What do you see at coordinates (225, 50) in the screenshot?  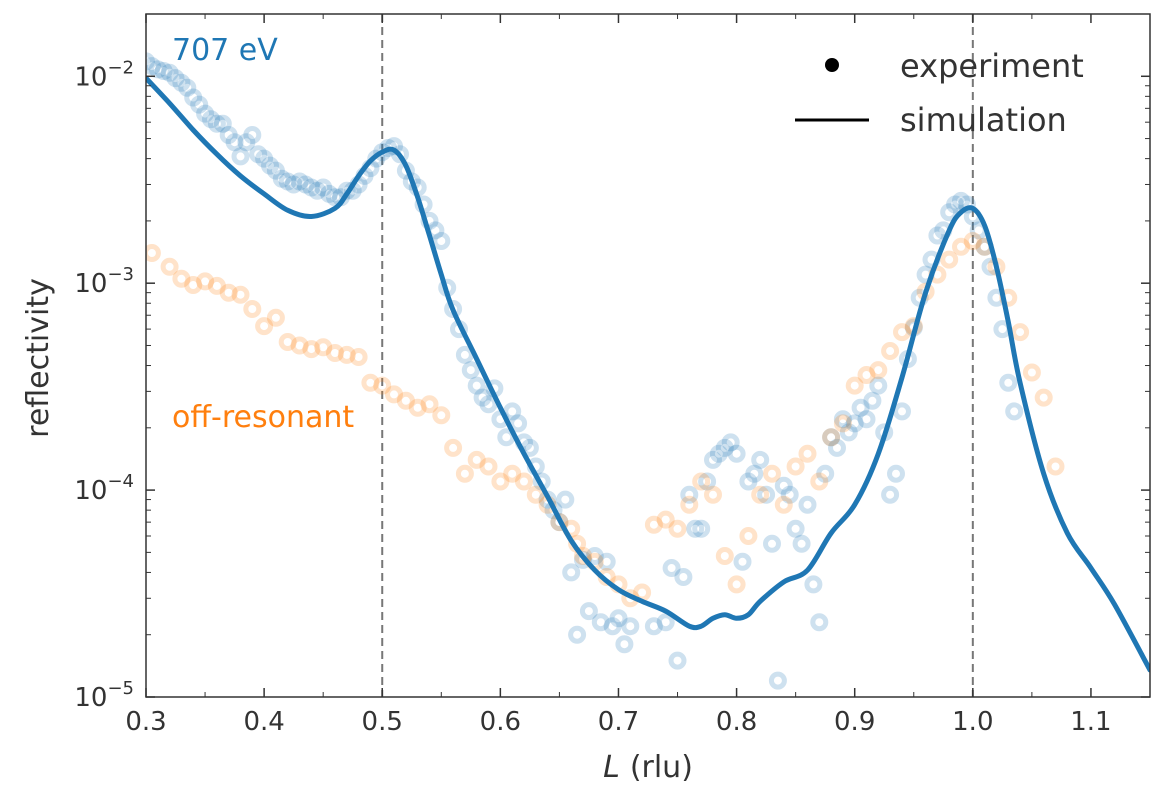 I see `annotation-resonant-energy: 707 eV` at bounding box center [225, 50].